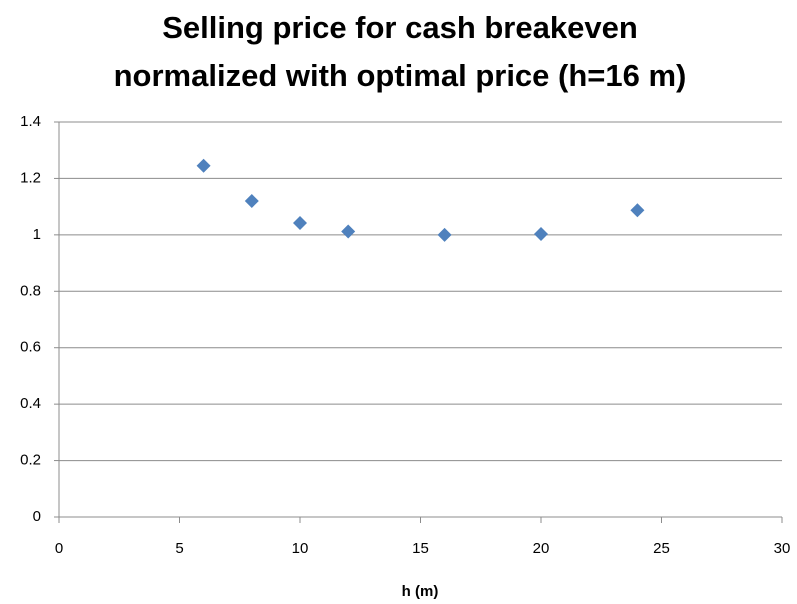 The width and height of the screenshot is (797, 604). I want to click on x-tick-label: 10, so click(300, 548).